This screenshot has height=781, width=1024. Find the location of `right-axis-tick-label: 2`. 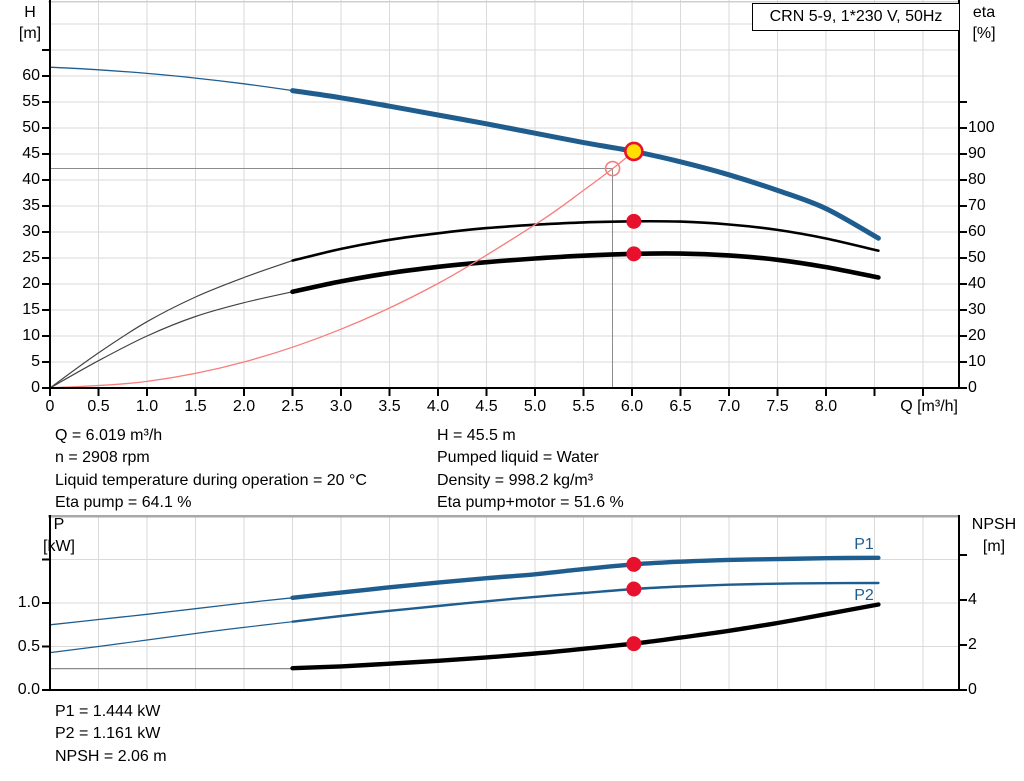

right-axis-tick-label: 2 is located at coordinates (972, 644).